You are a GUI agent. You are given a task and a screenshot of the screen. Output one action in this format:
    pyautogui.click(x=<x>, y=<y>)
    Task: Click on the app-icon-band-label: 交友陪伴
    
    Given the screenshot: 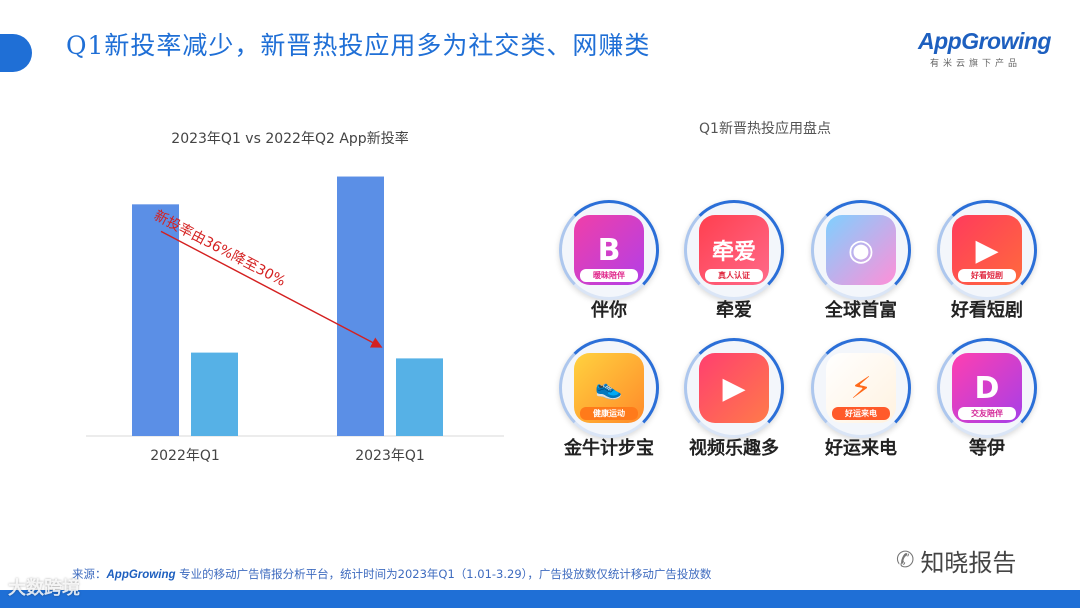 What is the action you would take?
    pyautogui.click(x=987, y=413)
    